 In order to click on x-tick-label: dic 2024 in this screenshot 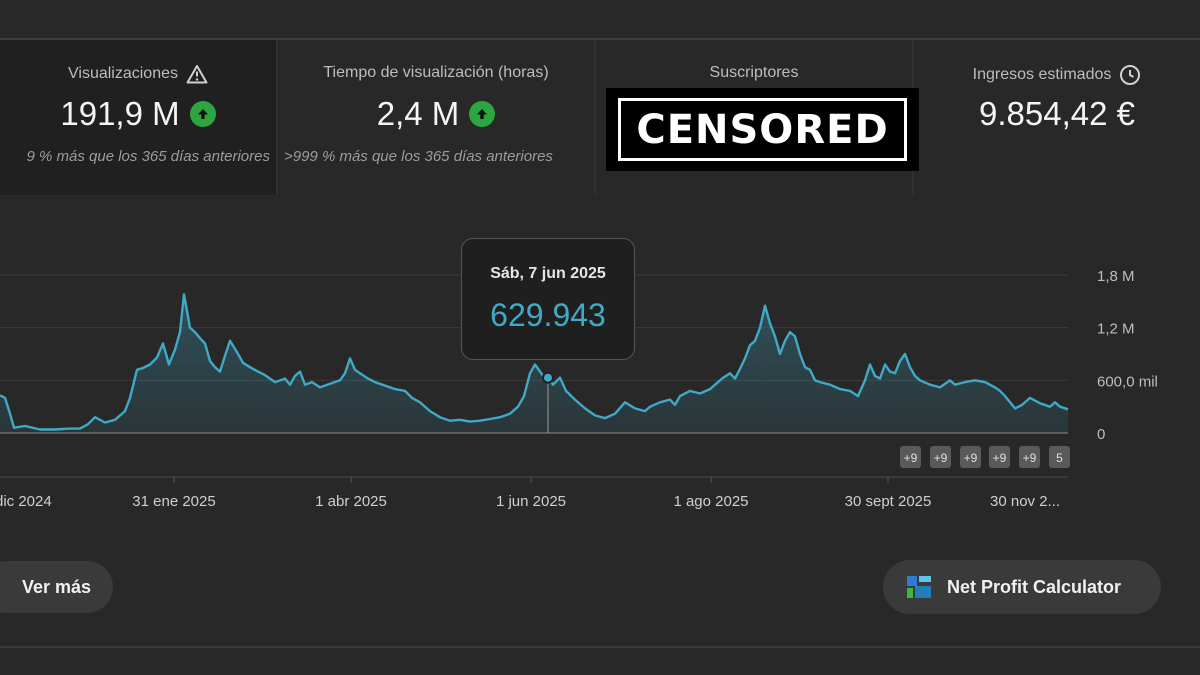, I will do `click(26, 501)`.